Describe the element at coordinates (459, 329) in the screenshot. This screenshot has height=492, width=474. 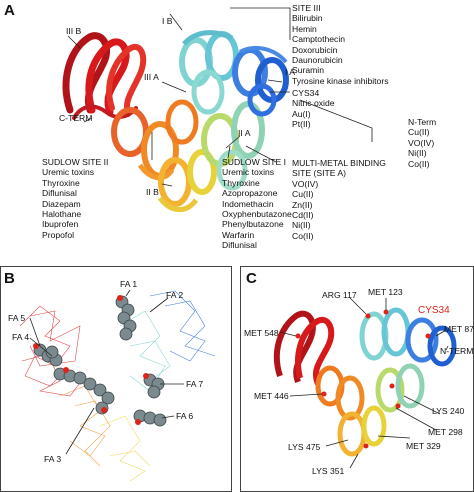
I see `label-met87: MET 87` at that location.